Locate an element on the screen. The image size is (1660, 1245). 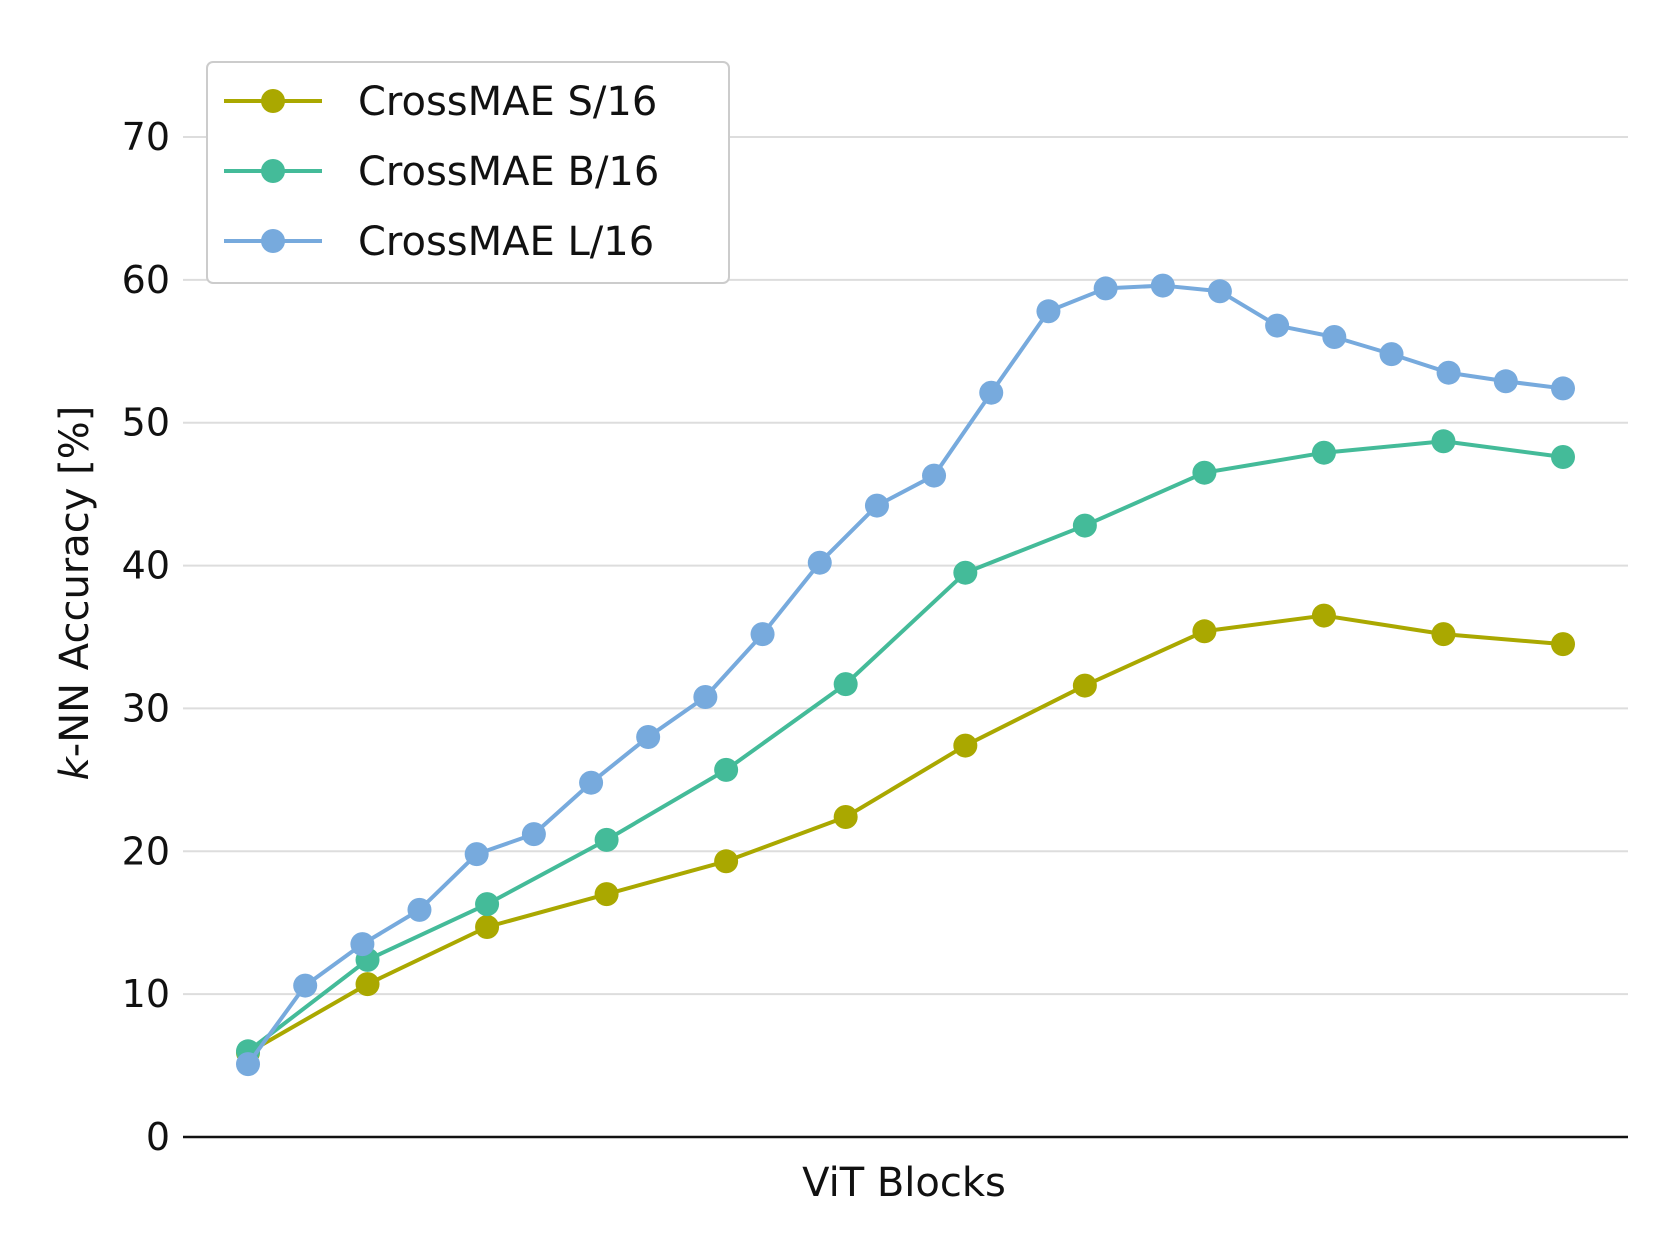
y-tick-label-70: 70 is located at coordinates (146, 137).